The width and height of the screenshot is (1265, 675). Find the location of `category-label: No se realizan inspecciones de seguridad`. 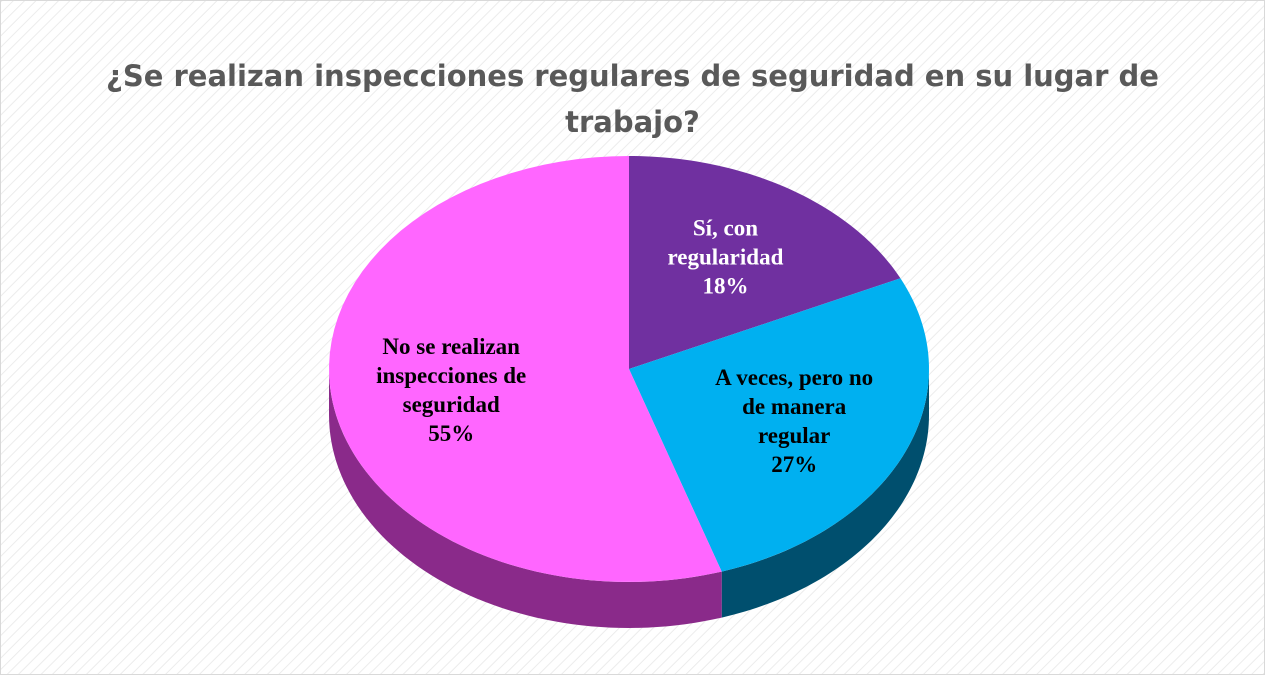

category-label: No se realizan inspecciones de seguridad is located at coordinates (451, 375).